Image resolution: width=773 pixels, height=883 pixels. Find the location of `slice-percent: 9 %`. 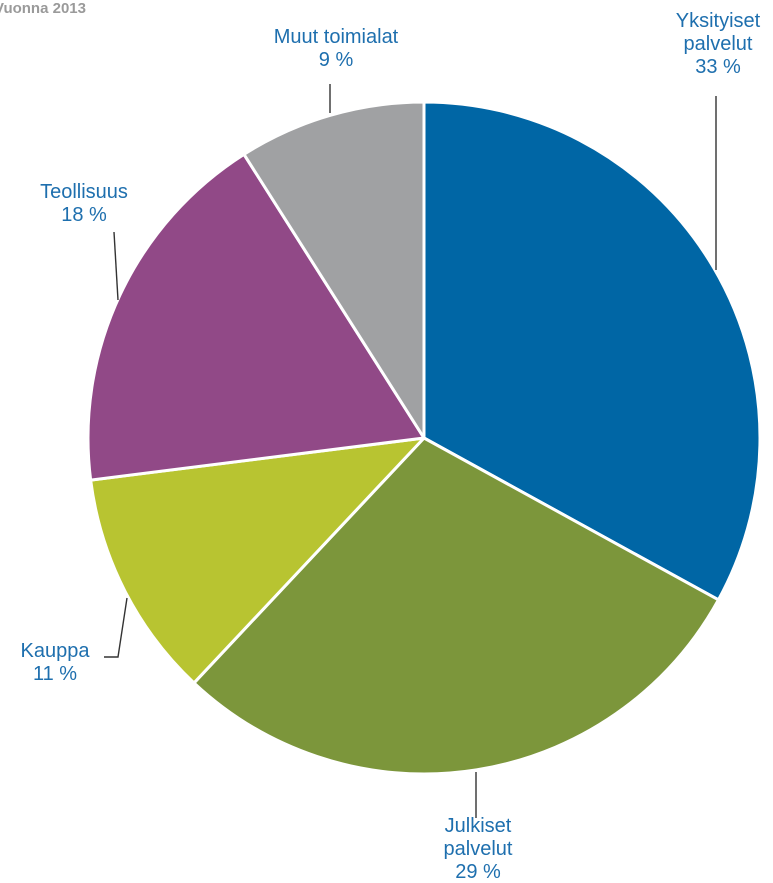

slice-percent: 9 % is located at coordinates (336, 60).